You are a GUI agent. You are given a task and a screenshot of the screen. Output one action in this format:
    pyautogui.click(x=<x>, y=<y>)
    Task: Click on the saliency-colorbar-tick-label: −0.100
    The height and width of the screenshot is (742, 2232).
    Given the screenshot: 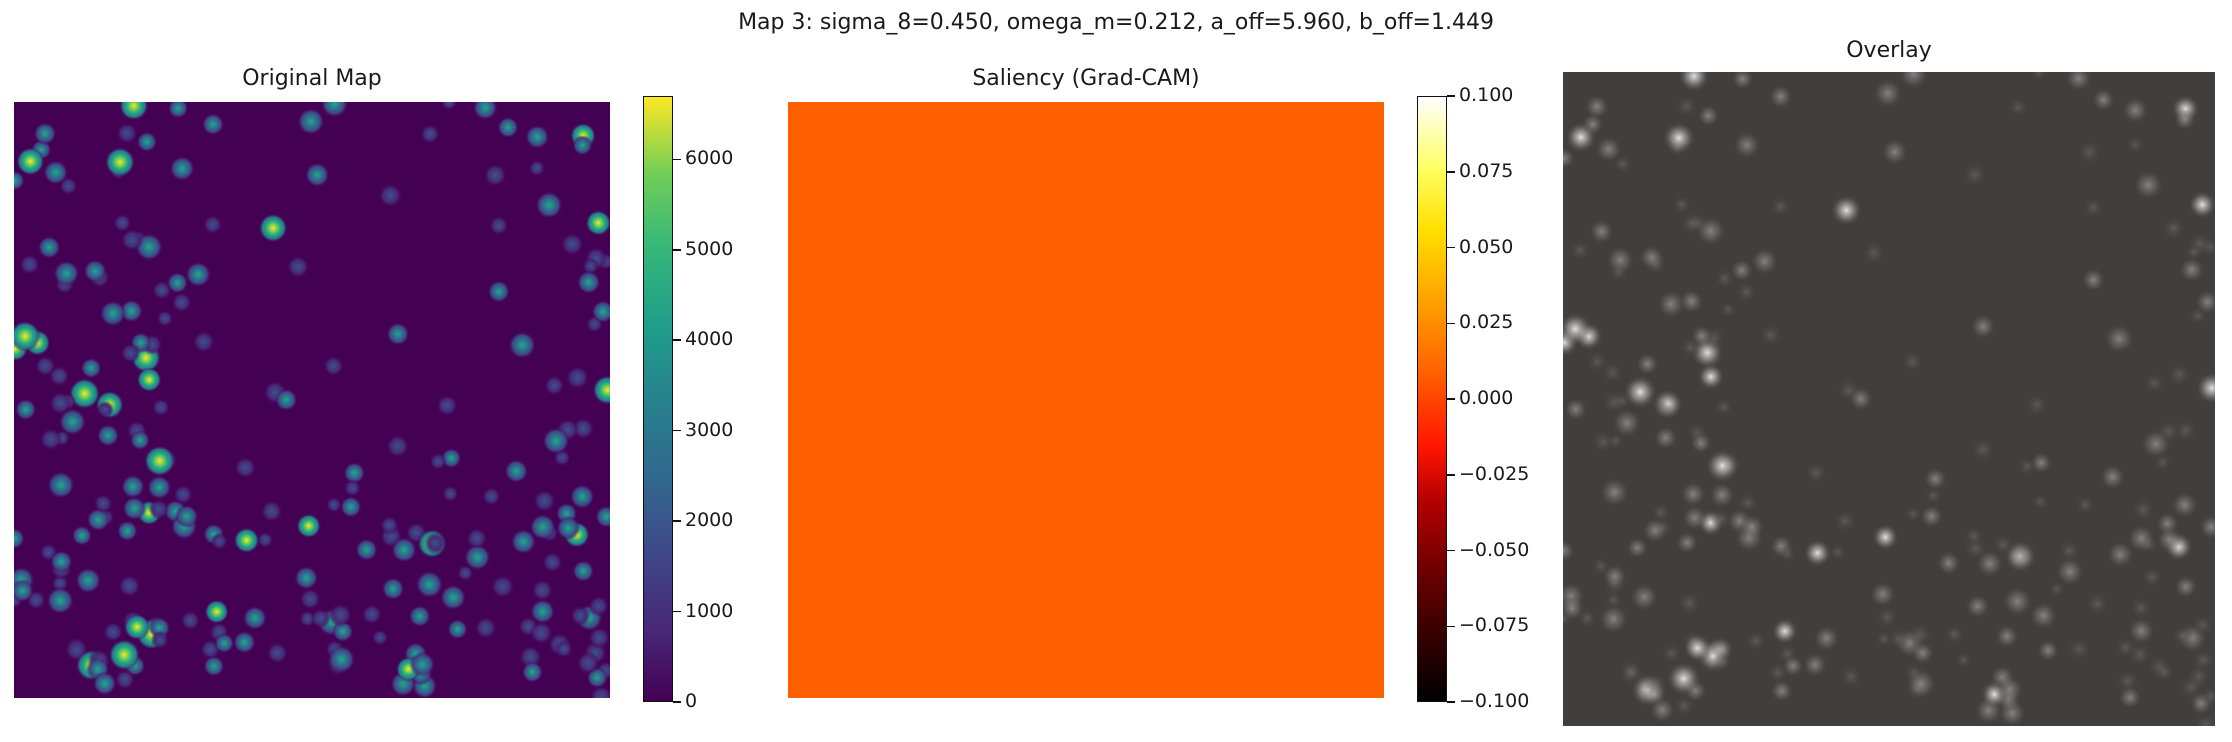 What is the action you would take?
    pyautogui.click(x=1494, y=701)
    